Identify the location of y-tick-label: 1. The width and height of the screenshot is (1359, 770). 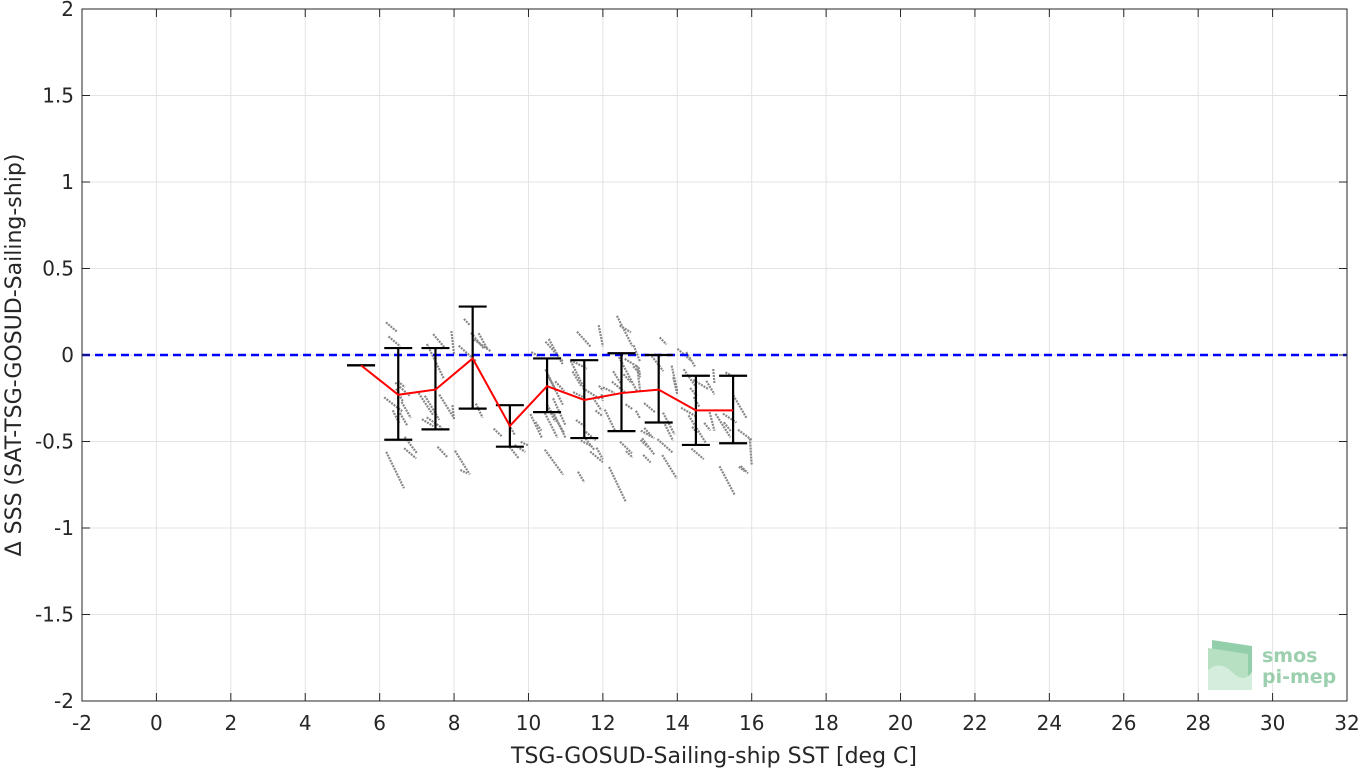
(67, 182).